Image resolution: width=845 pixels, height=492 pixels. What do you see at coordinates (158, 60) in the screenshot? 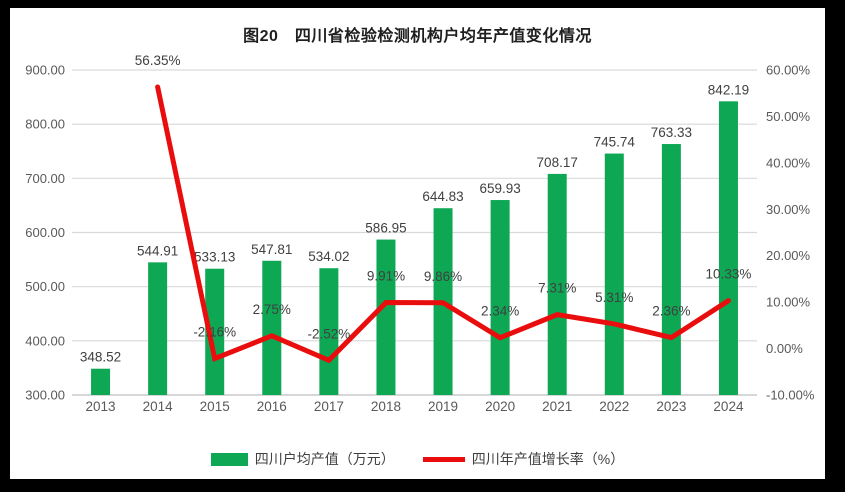
I see `line-value-label-2014: 56.35%` at bounding box center [158, 60].